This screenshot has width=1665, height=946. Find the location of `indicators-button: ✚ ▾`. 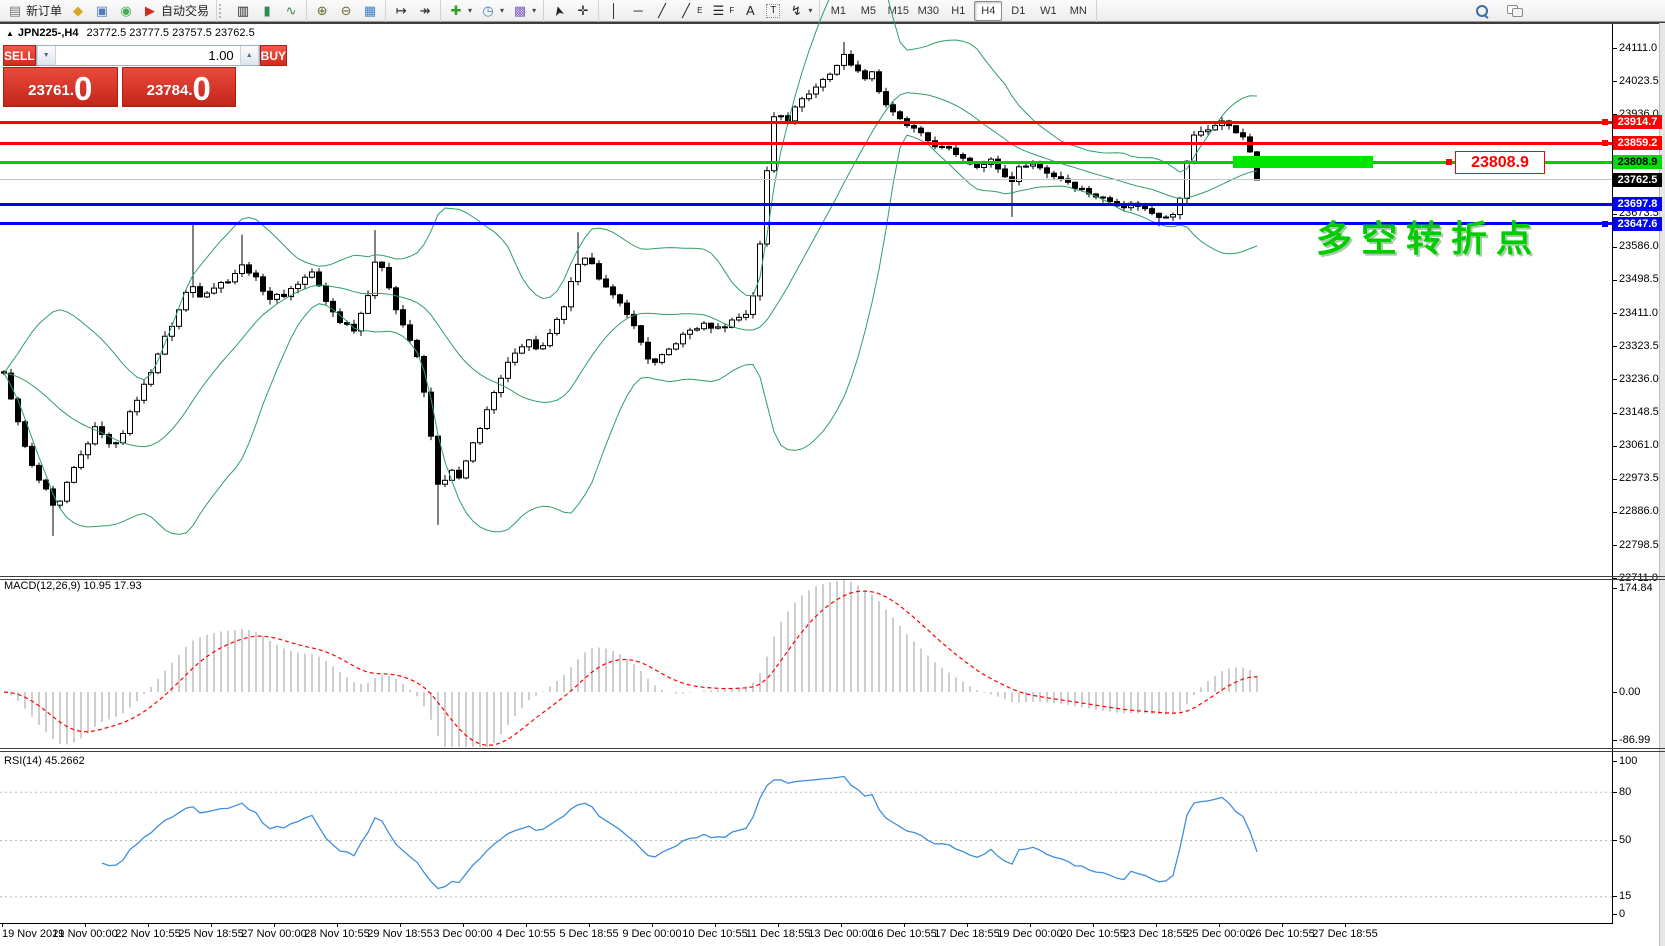

indicators-button: ✚ ▾ is located at coordinates (460, 11).